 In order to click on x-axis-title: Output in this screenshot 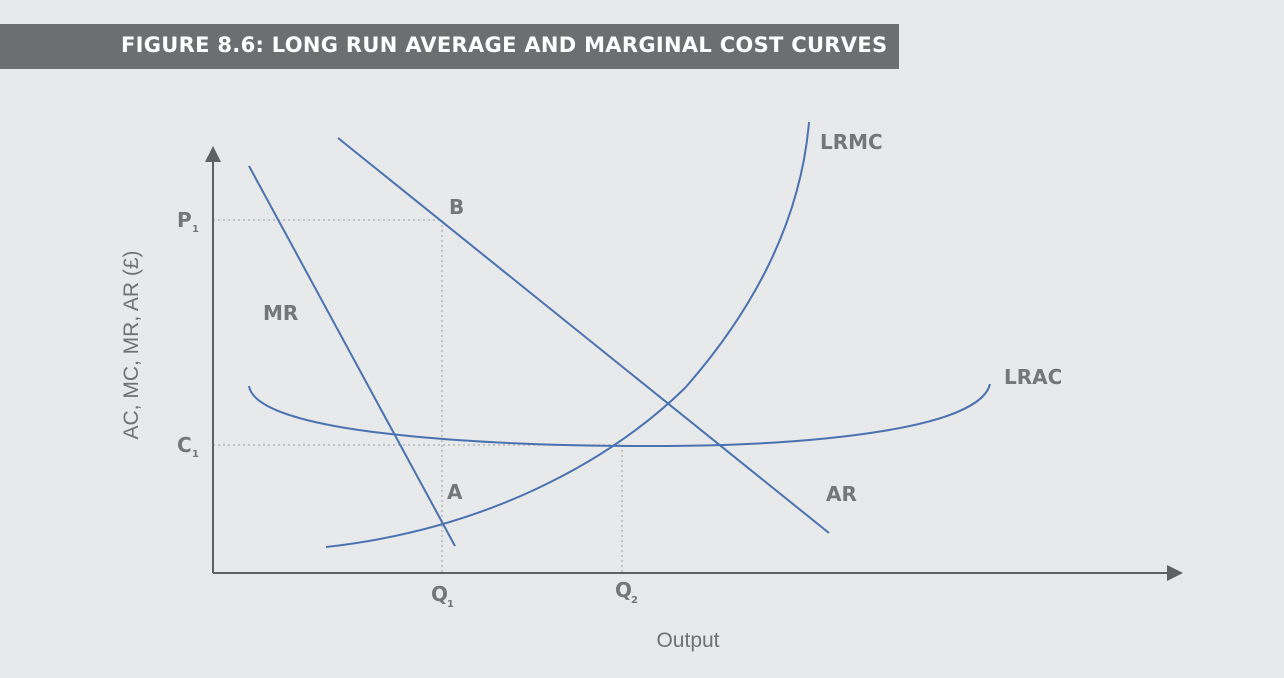, I will do `click(687, 640)`.